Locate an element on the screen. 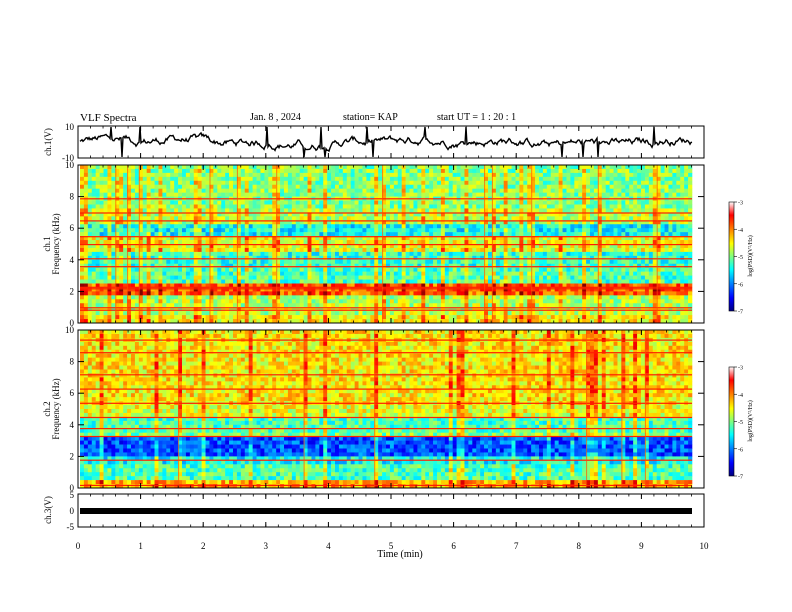 This screenshot has height=612, width=792. ch3-trace is located at coordinates (386, 511).